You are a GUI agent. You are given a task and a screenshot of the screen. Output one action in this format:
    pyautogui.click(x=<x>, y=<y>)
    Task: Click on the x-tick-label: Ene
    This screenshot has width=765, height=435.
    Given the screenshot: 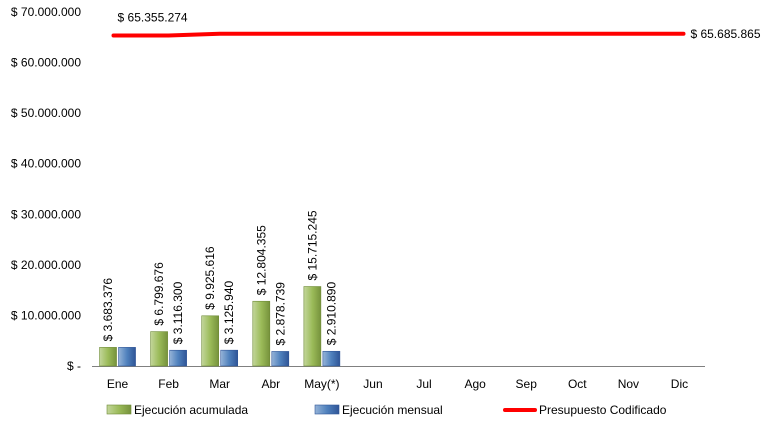 What is the action you would take?
    pyautogui.click(x=118, y=384)
    